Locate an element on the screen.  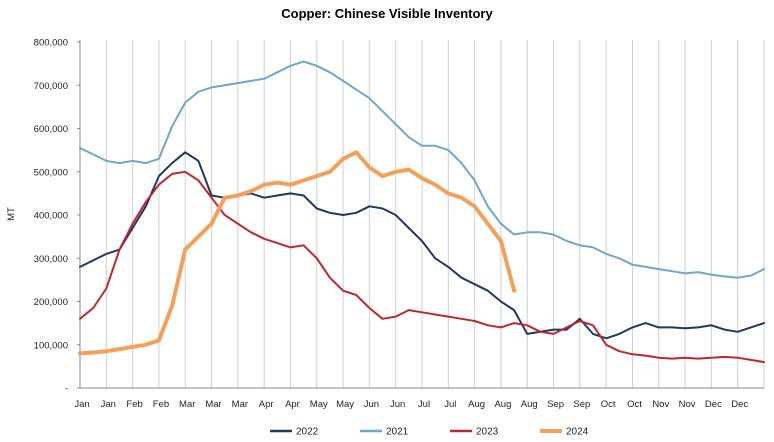
legend-label-2024: 2024 is located at coordinates (577, 432).